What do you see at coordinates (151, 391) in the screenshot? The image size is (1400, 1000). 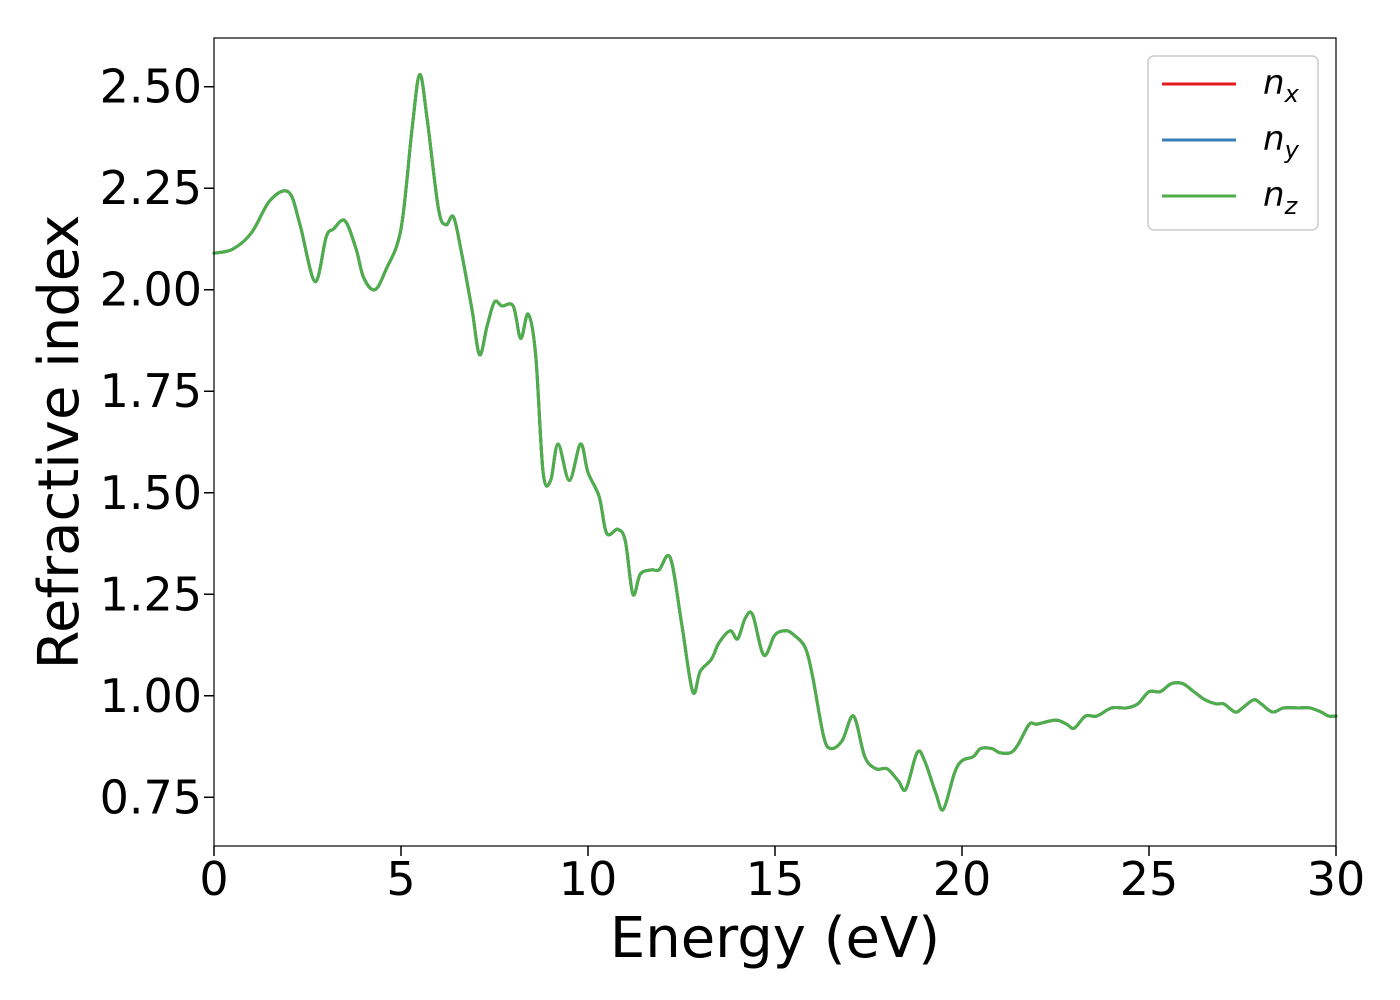 I see `y-tick-label: 1.75` at bounding box center [151, 391].